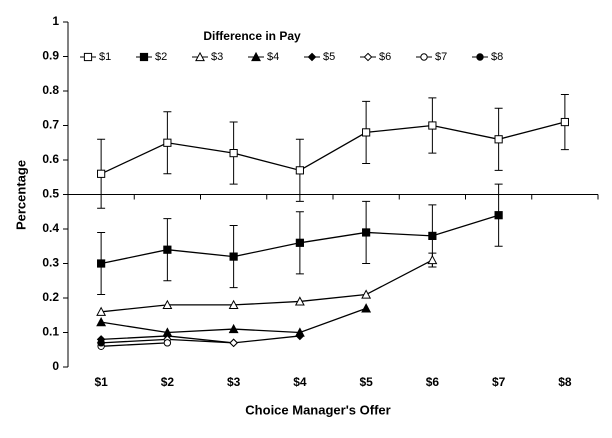  I want to click on legend-label: $4, so click(273, 57).